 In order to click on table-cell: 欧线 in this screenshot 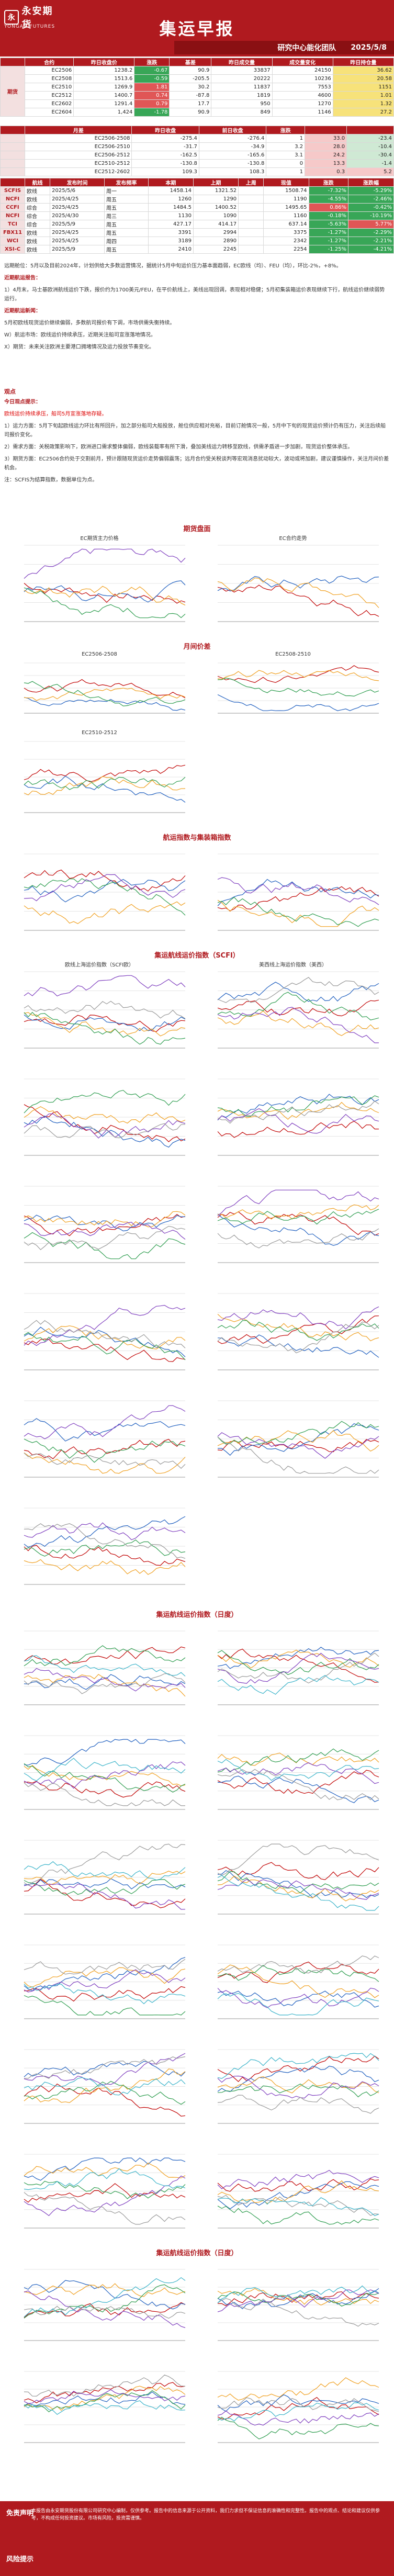, I will do `click(37, 232)`.